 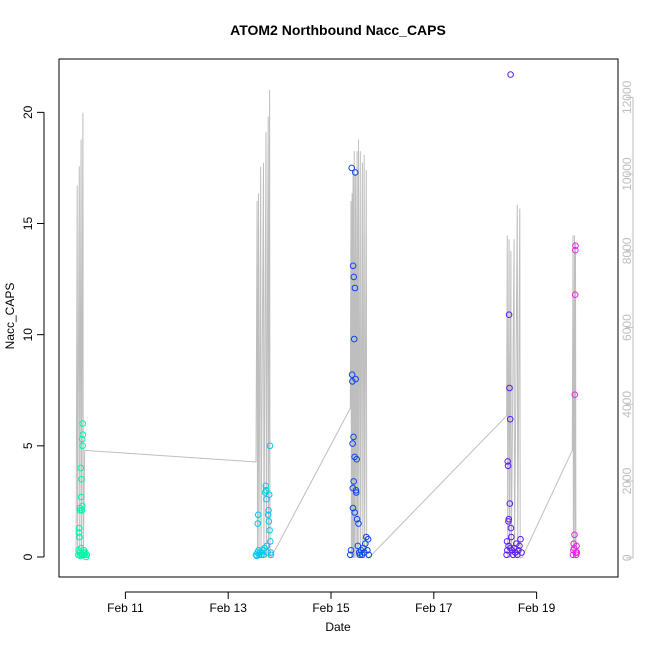 I want to click on y-tick-label: 15, so click(x=28, y=224).